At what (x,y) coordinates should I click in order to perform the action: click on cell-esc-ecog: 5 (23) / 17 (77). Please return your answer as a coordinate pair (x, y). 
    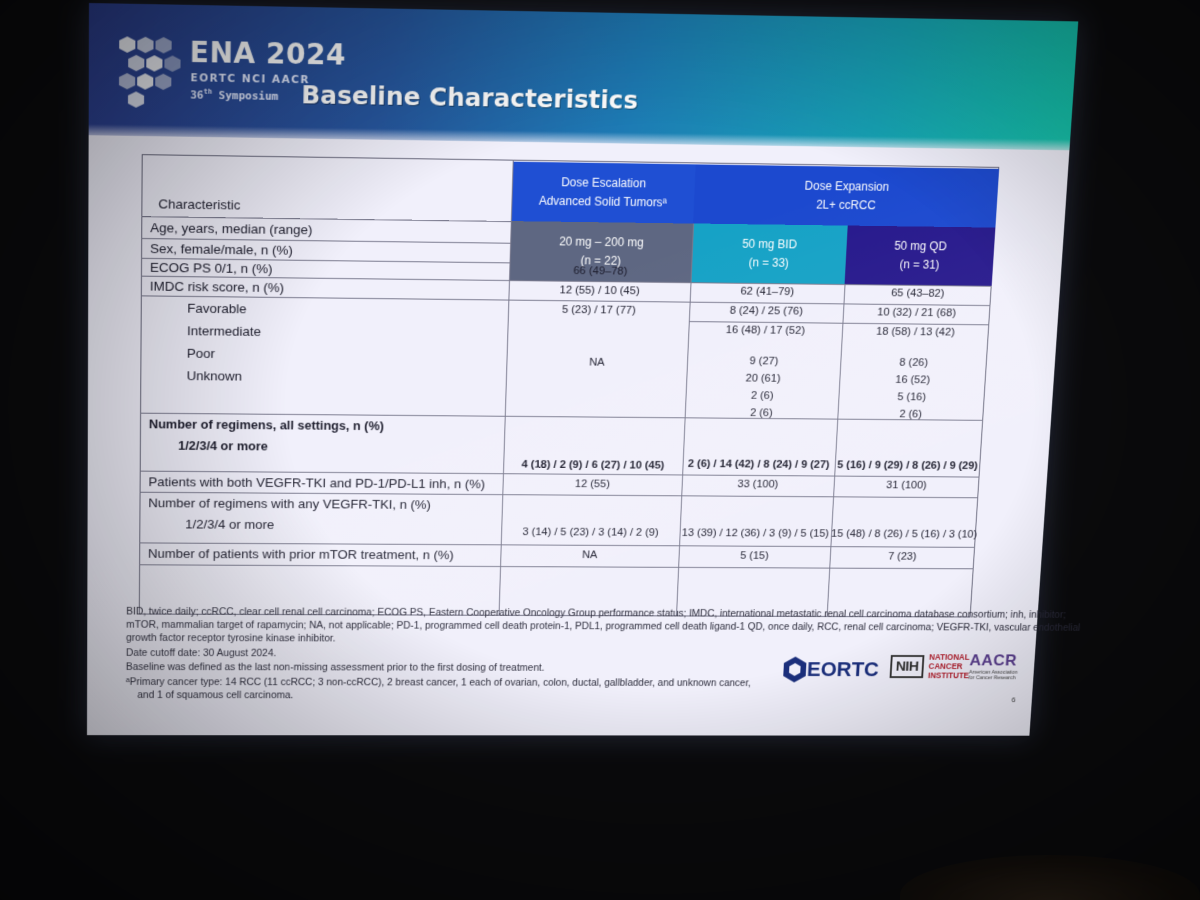
    Looking at the image, I should click on (598, 310).